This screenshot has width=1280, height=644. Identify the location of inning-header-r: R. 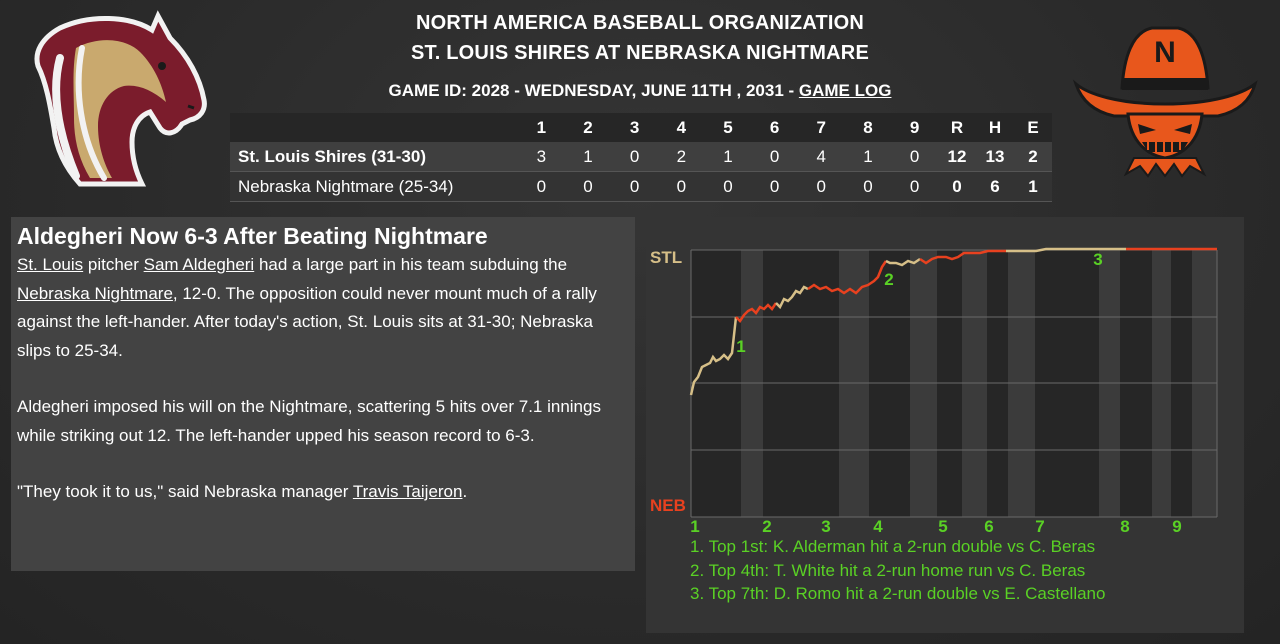
(957, 127).